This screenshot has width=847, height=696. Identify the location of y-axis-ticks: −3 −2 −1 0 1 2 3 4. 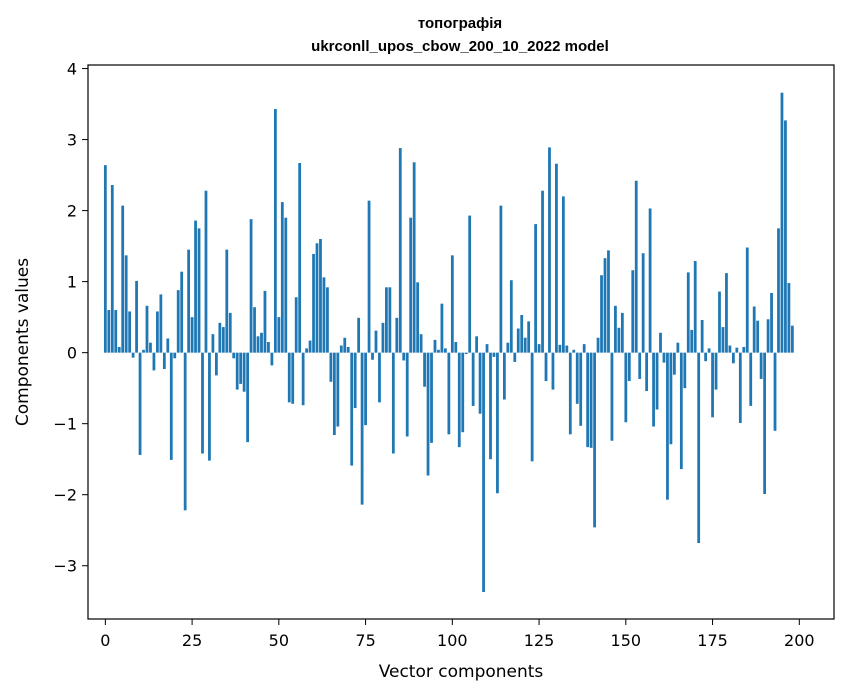
(70, 318).